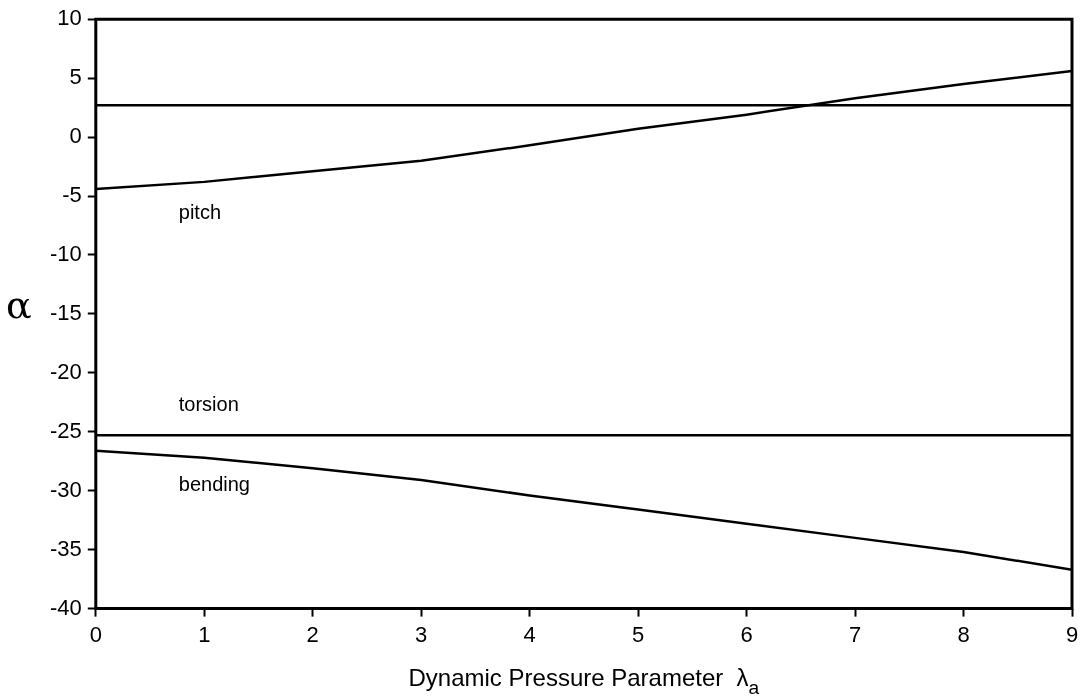  What do you see at coordinates (75, 136) in the screenshot?
I see `y-tick-label: 0` at bounding box center [75, 136].